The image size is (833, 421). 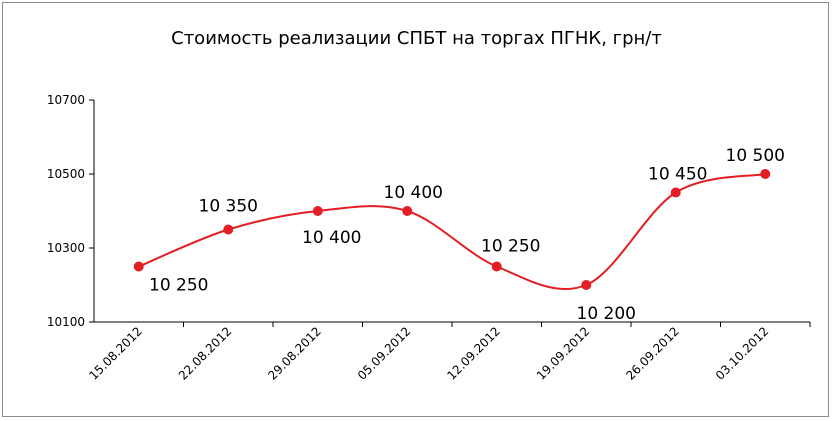 I want to click on data-label: 10 200, so click(x=606, y=314).